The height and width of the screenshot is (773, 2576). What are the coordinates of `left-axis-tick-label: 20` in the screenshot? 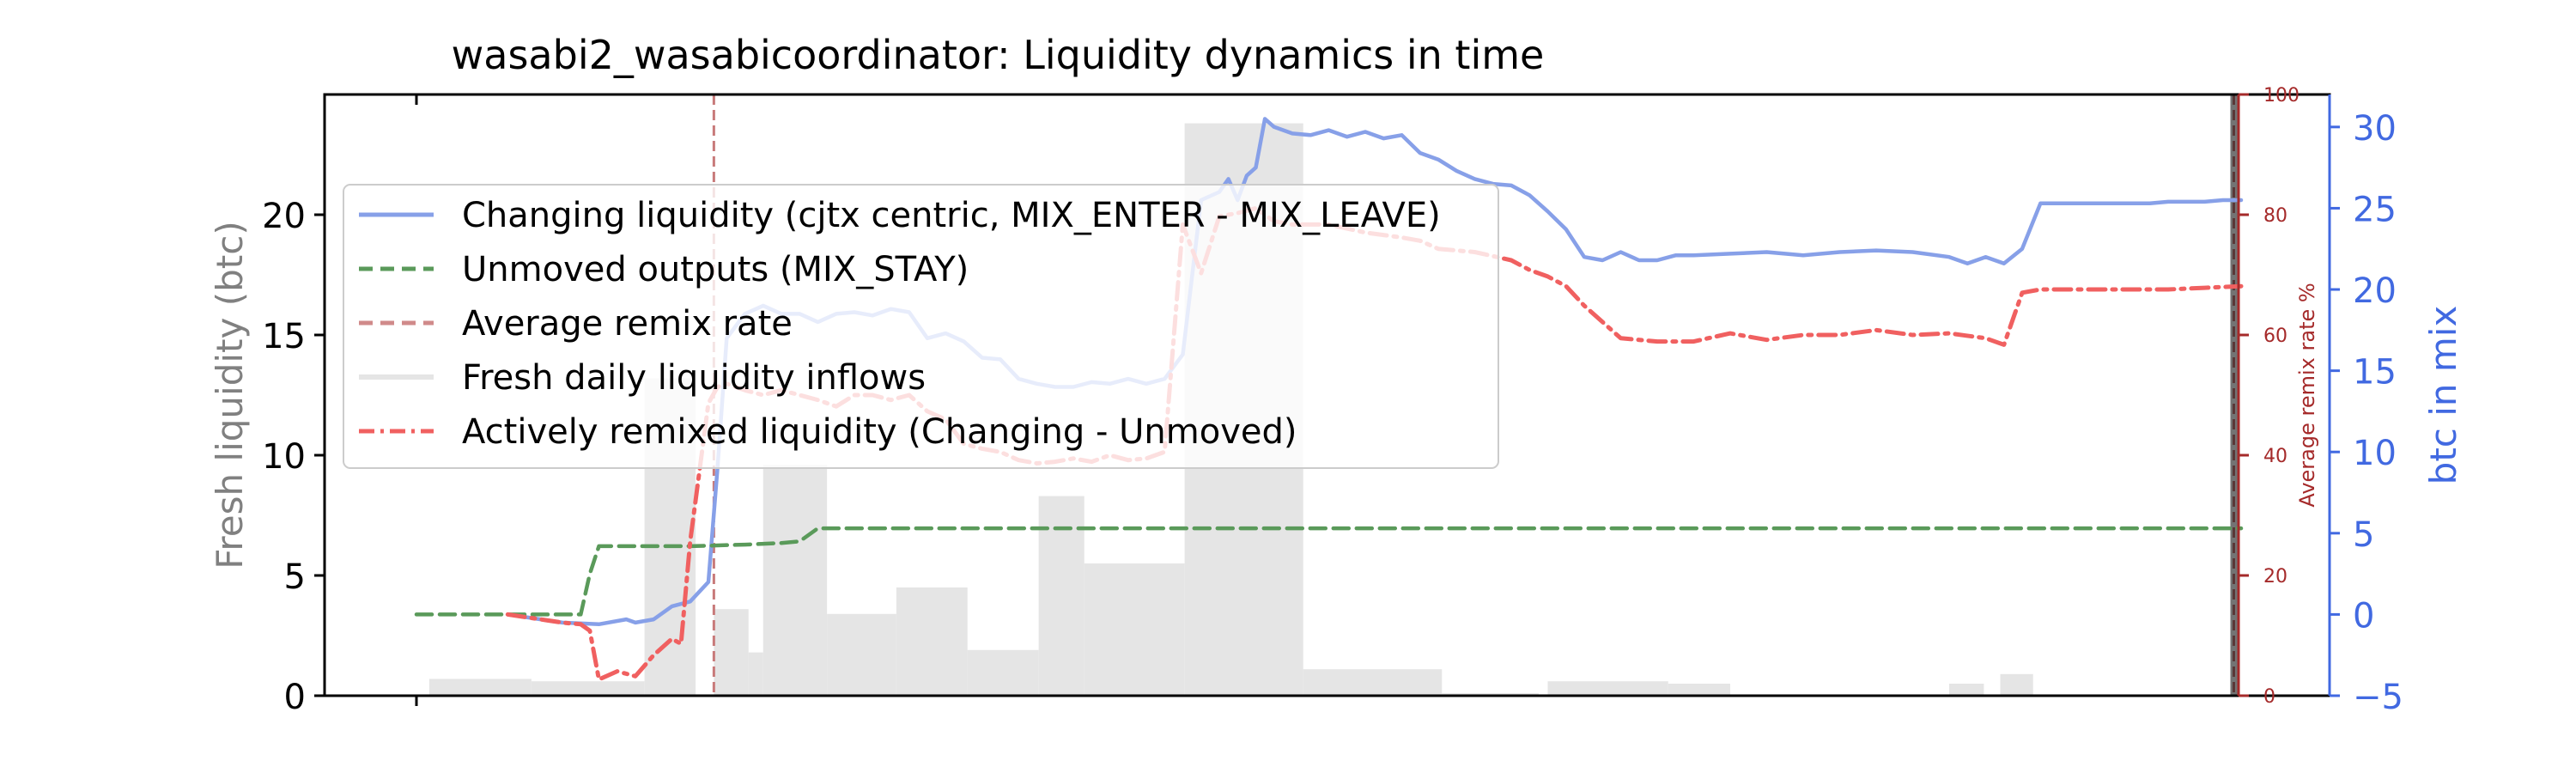 It's located at (284, 216).